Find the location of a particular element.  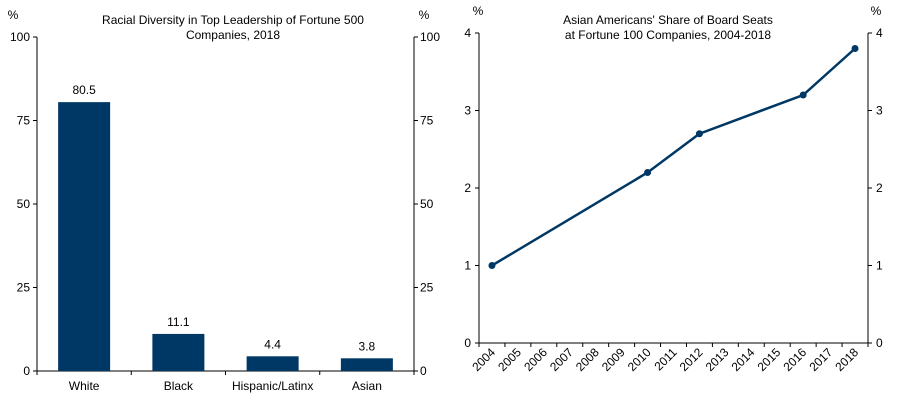

bar-category-label: Asian is located at coordinates (367, 386).